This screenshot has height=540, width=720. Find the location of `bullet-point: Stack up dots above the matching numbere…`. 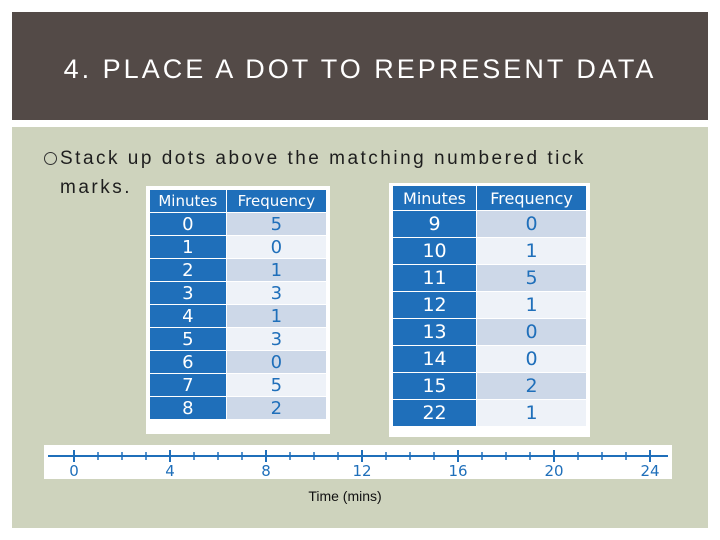

bullet-point: Stack up dots above the matching numbere… is located at coordinates (344, 173).